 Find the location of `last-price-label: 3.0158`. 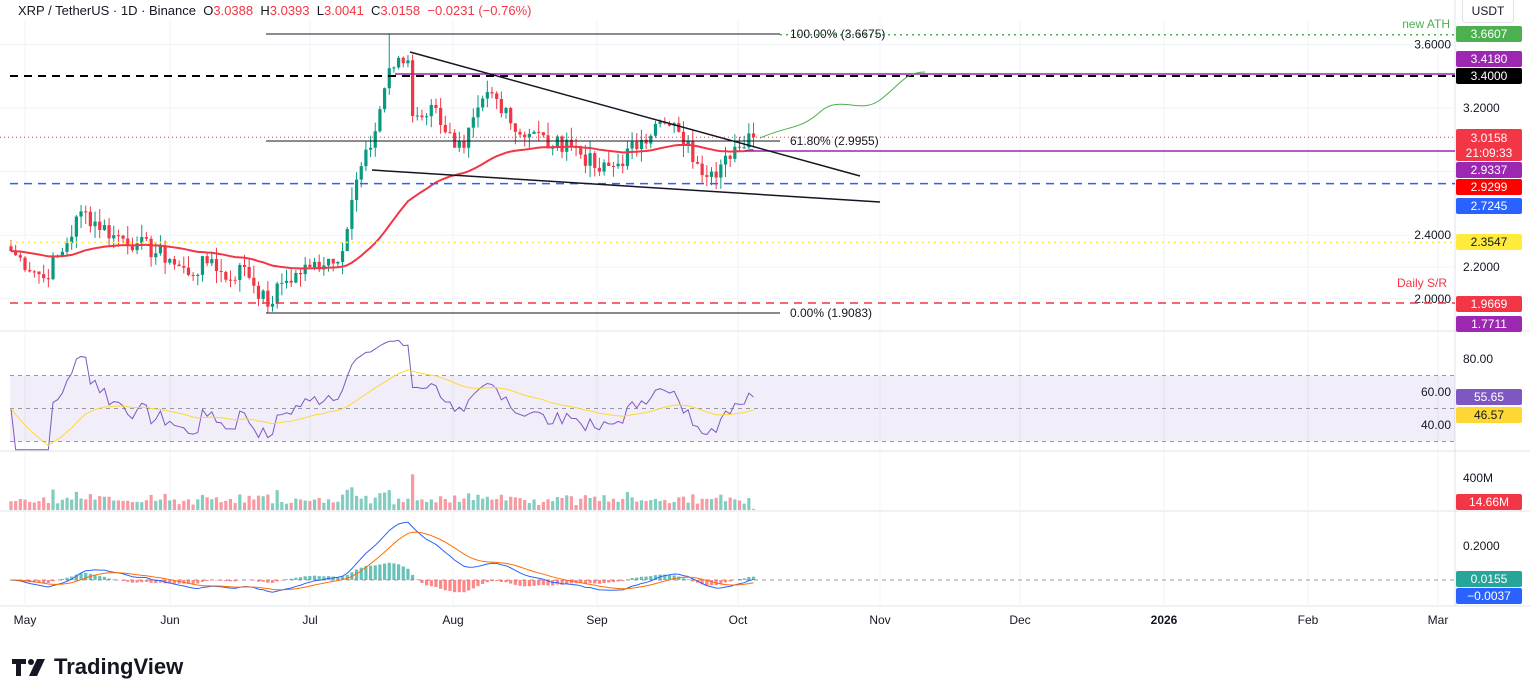

last-price-label: 3.0158 is located at coordinates (1489, 138).